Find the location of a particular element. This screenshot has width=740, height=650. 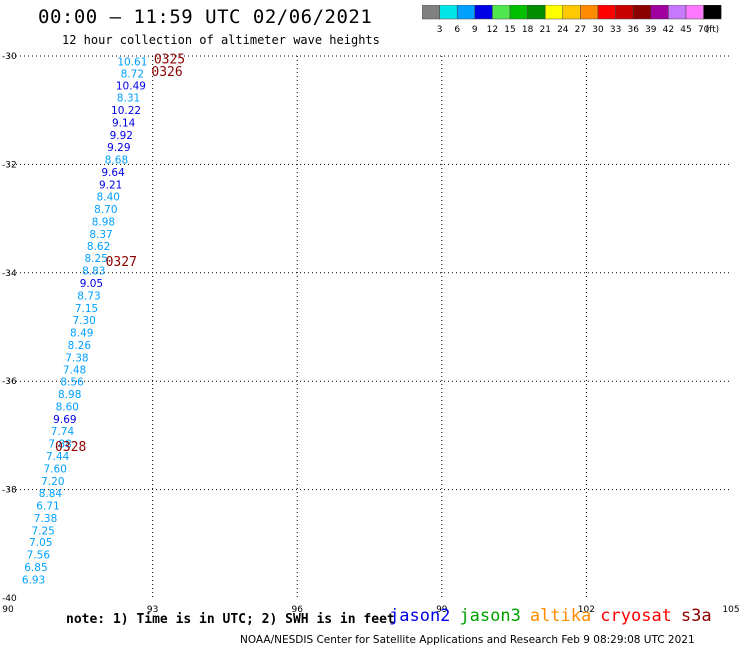

wave-height-label: 8.56 is located at coordinates (72, 383).